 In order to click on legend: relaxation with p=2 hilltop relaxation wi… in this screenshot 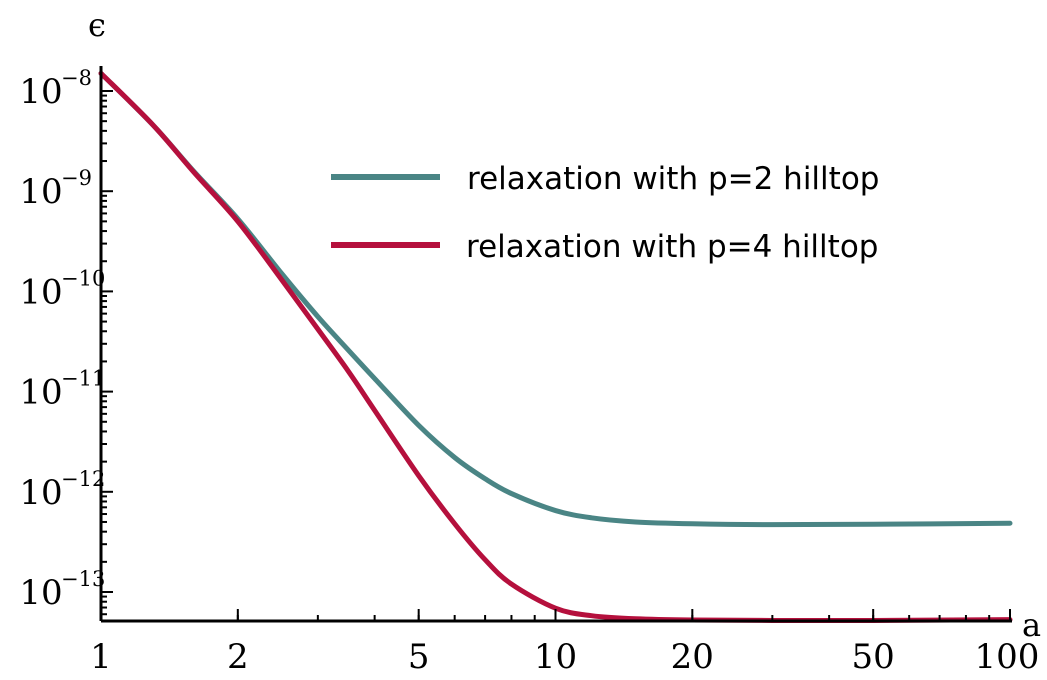, I will do `click(605, 213)`.